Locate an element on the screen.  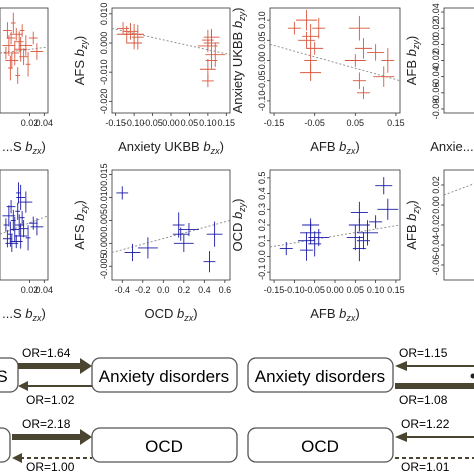
y-tick-label: 0.015 is located at coordinates (104, 174).